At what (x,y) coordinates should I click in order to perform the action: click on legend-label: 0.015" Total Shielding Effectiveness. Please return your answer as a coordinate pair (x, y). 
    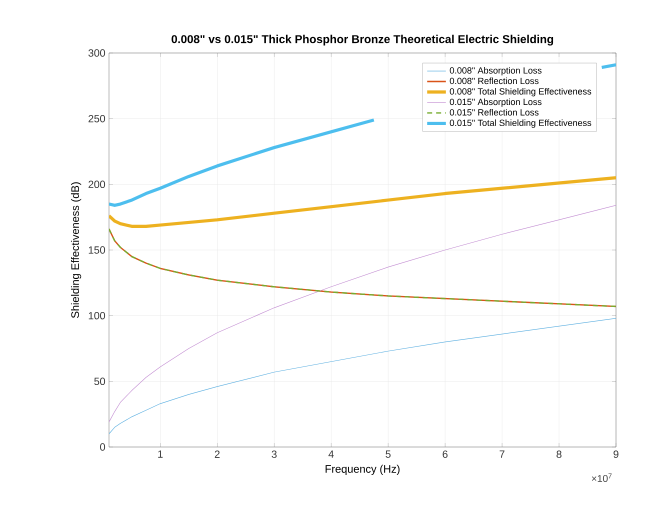
    Looking at the image, I should click on (521, 123).